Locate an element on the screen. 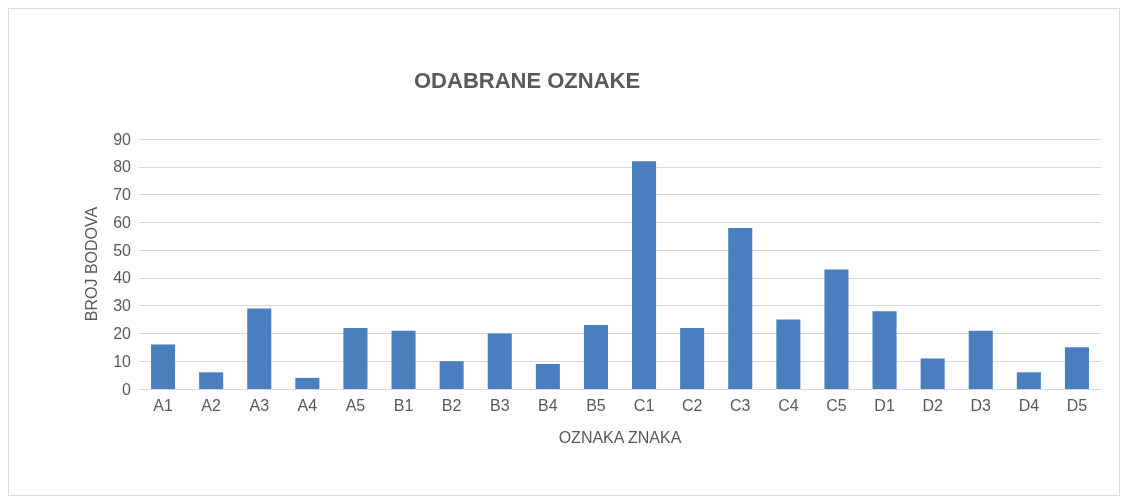 The height and width of the screenshot is (504, 1128). x-tick-label: B3 is located at coordinates (499, 405).